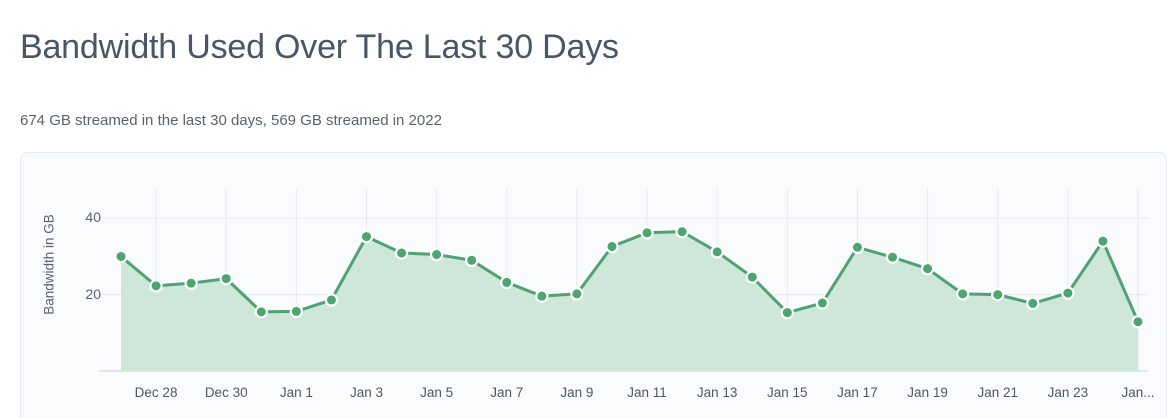 The width and height of the screenshot is (1167, 418). Describe the element at coordinates (577, 392) in the screenshot. I see `x-axis-tick-label: Jan 9` at that location.